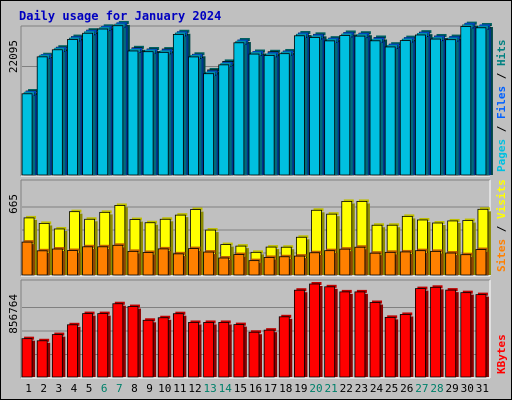 Image resolution: width=512 pixels, height=400 pixels. I want to click on max-label-middle: 665, so click(13, 204).